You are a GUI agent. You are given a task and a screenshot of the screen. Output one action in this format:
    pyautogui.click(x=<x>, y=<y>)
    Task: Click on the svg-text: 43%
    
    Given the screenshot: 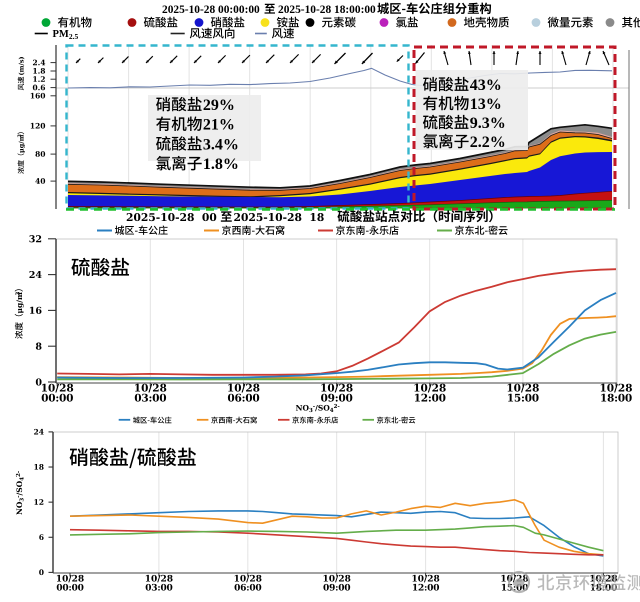 What is the action you would take?
    pyautogui.click(x=486, y=85)
    